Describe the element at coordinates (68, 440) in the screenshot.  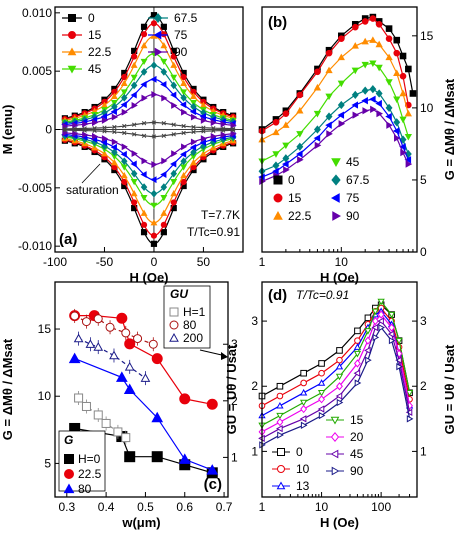
I see `c-legend-left-title: G` at that location.